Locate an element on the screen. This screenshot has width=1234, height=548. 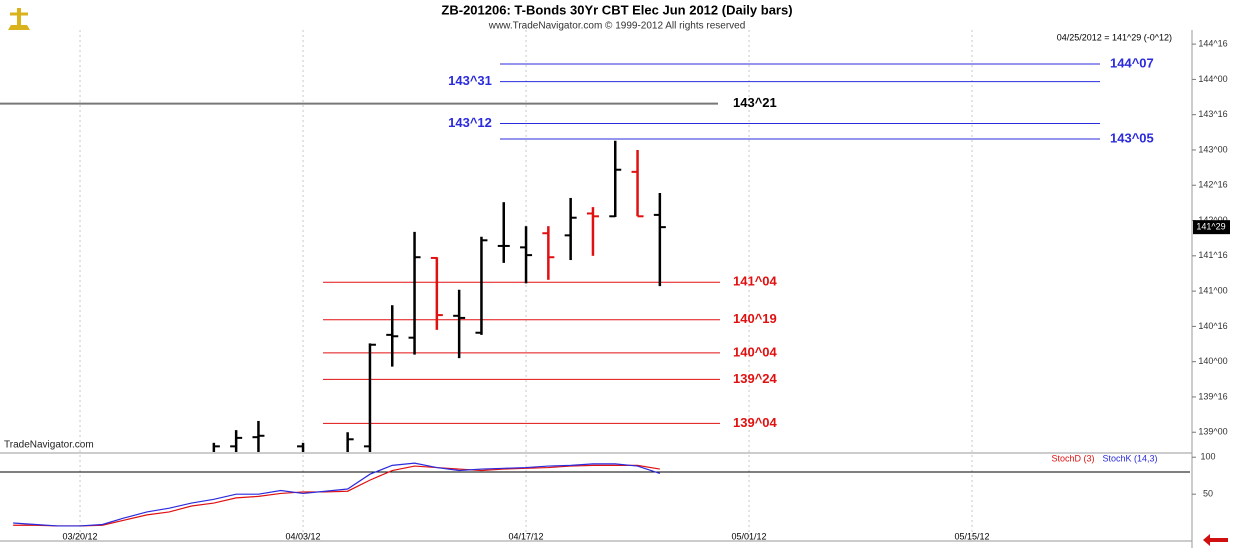
last-price-label: 141^29 is located at coordinates (1210, 227).